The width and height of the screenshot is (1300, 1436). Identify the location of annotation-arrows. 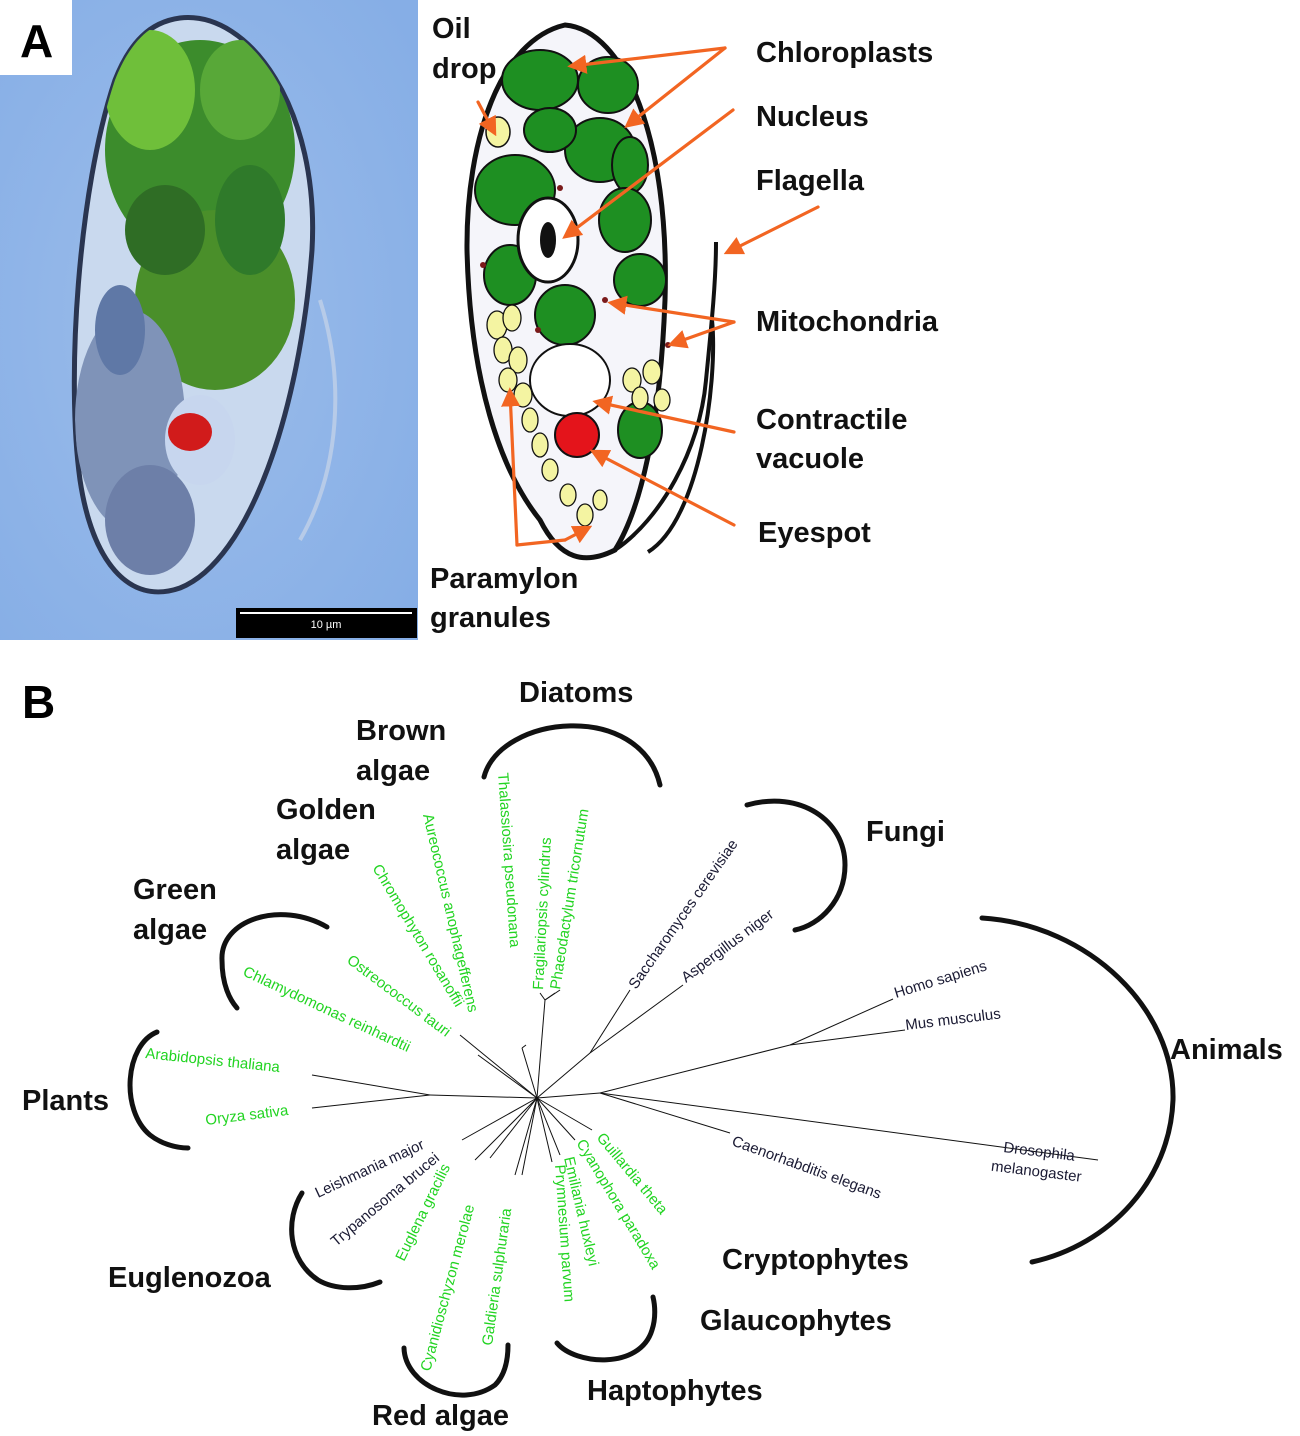
(648, 296).